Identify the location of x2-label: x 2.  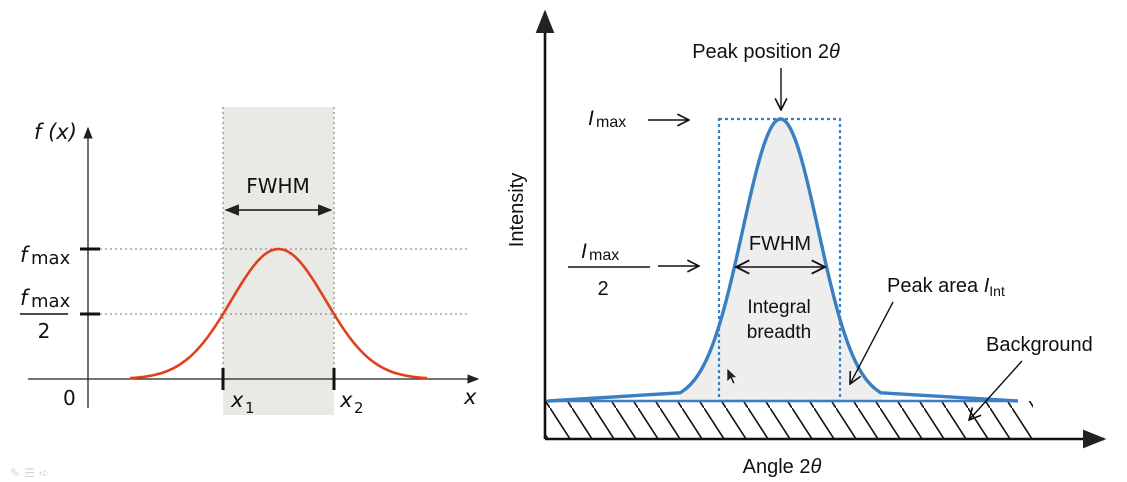
(351, 402).